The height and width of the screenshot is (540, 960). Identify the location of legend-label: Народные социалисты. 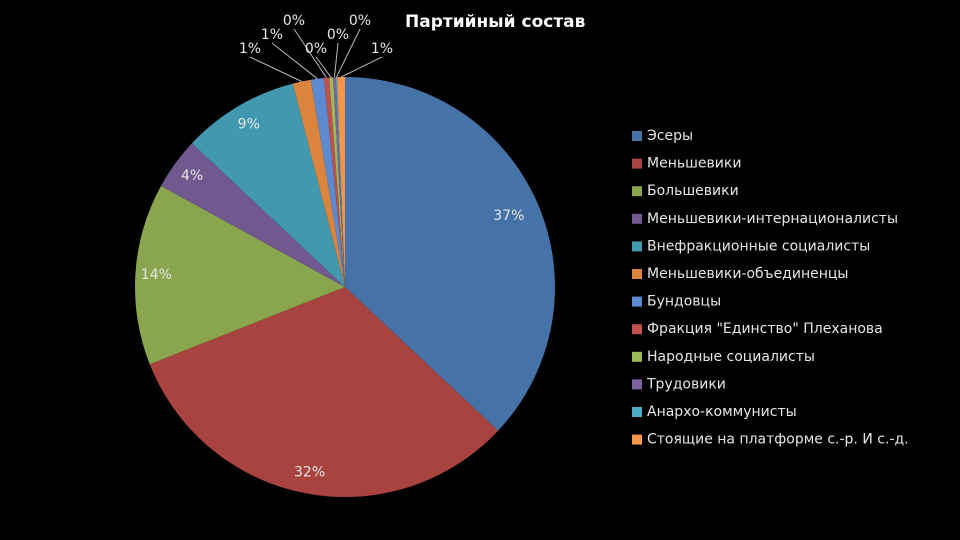
(731, 357).